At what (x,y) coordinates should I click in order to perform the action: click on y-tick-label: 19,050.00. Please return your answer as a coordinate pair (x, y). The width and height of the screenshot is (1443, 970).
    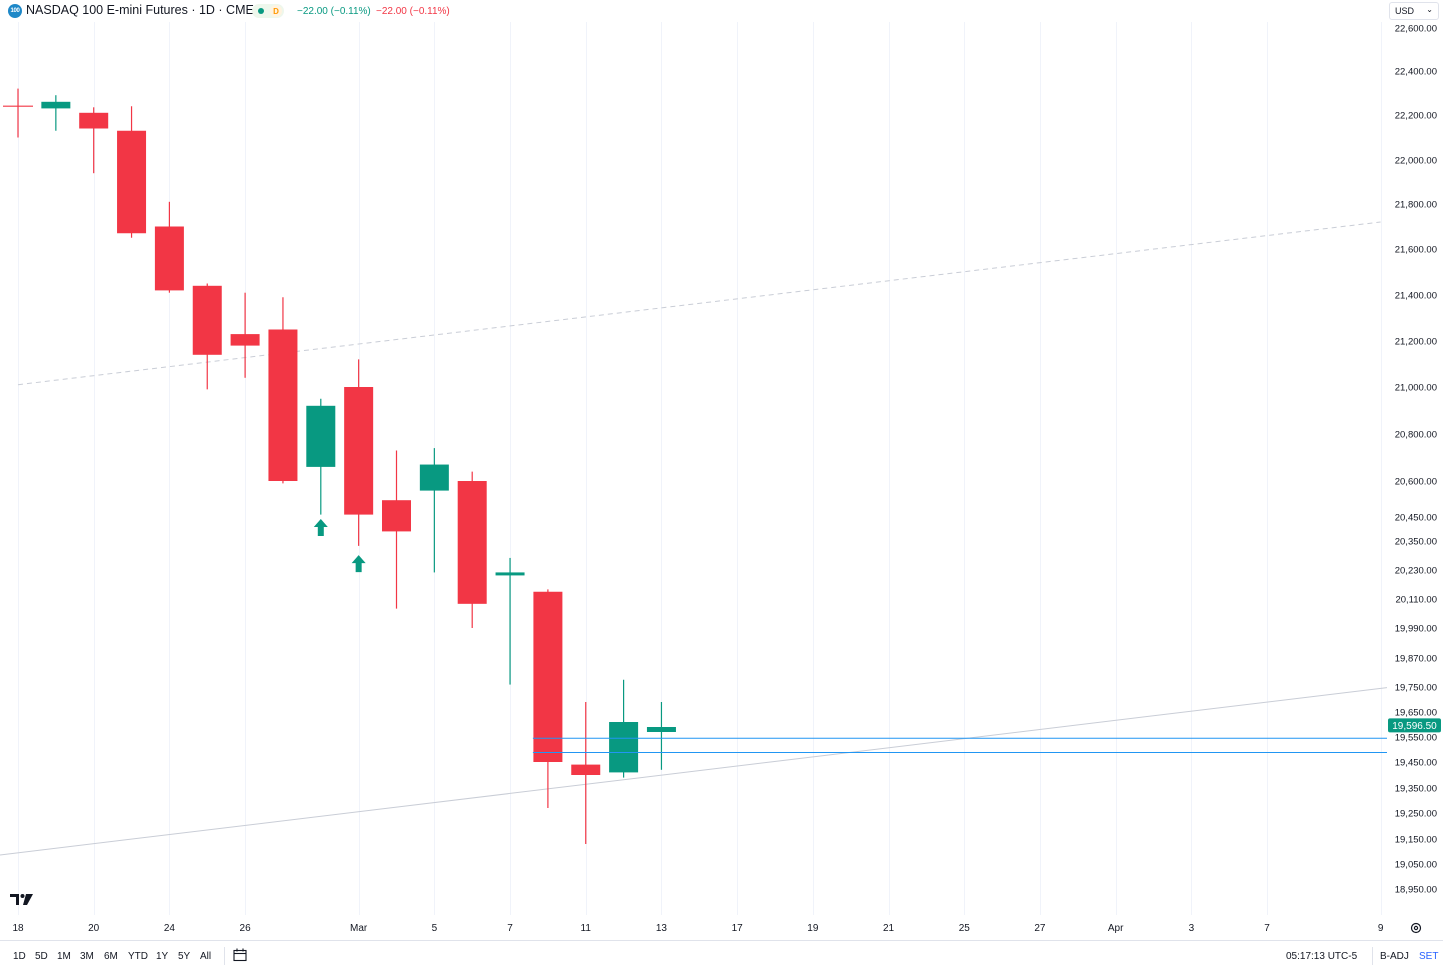
    Looking at the image, I should click on (1416, 865).